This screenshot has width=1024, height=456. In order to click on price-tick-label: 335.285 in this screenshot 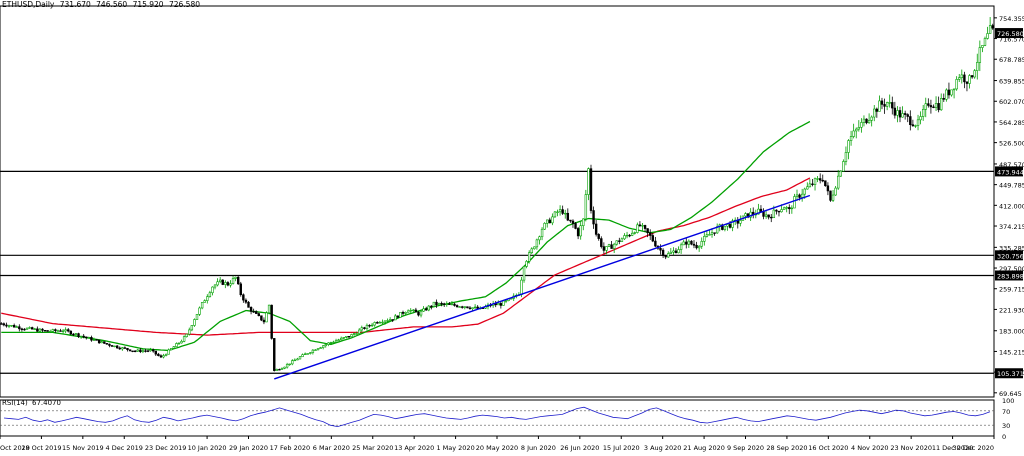, I will do `click(1011, 248)`.